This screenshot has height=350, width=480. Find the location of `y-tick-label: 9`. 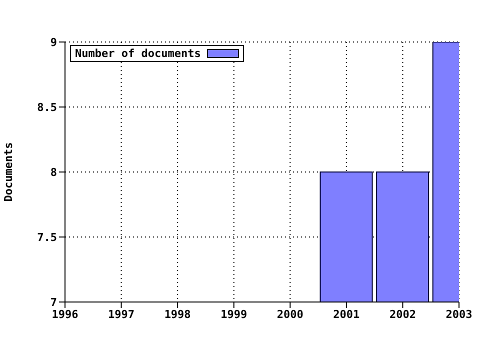

y-tick-label: 9 is located at coordinates (53, 42).